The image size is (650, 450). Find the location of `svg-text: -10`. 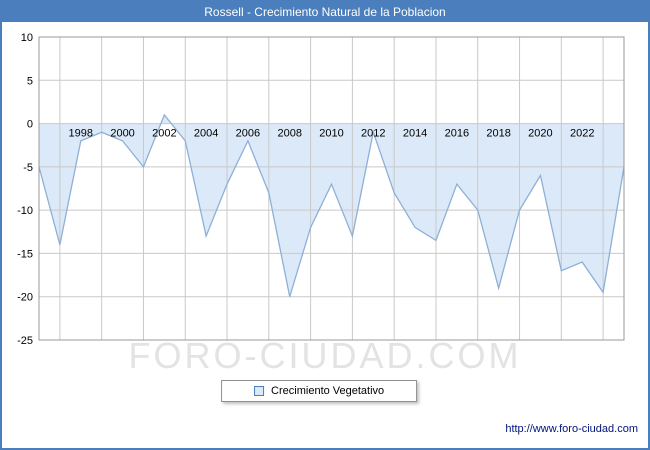

svg-text: -10 is located at coordinates (25, 211).